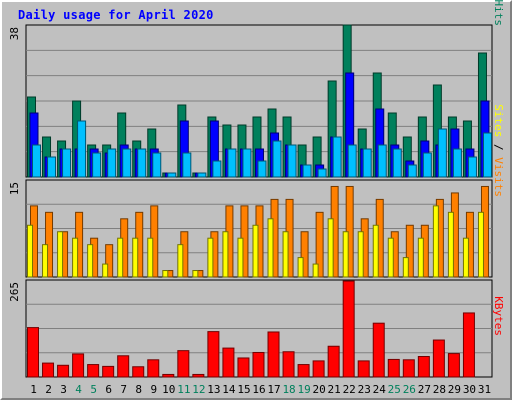 This screenshot has height=400, width=512. What do you see at coordinates (108, 389) in the screenshot?
I see `x-tick-label: 6` at bounding box center [108, 389].